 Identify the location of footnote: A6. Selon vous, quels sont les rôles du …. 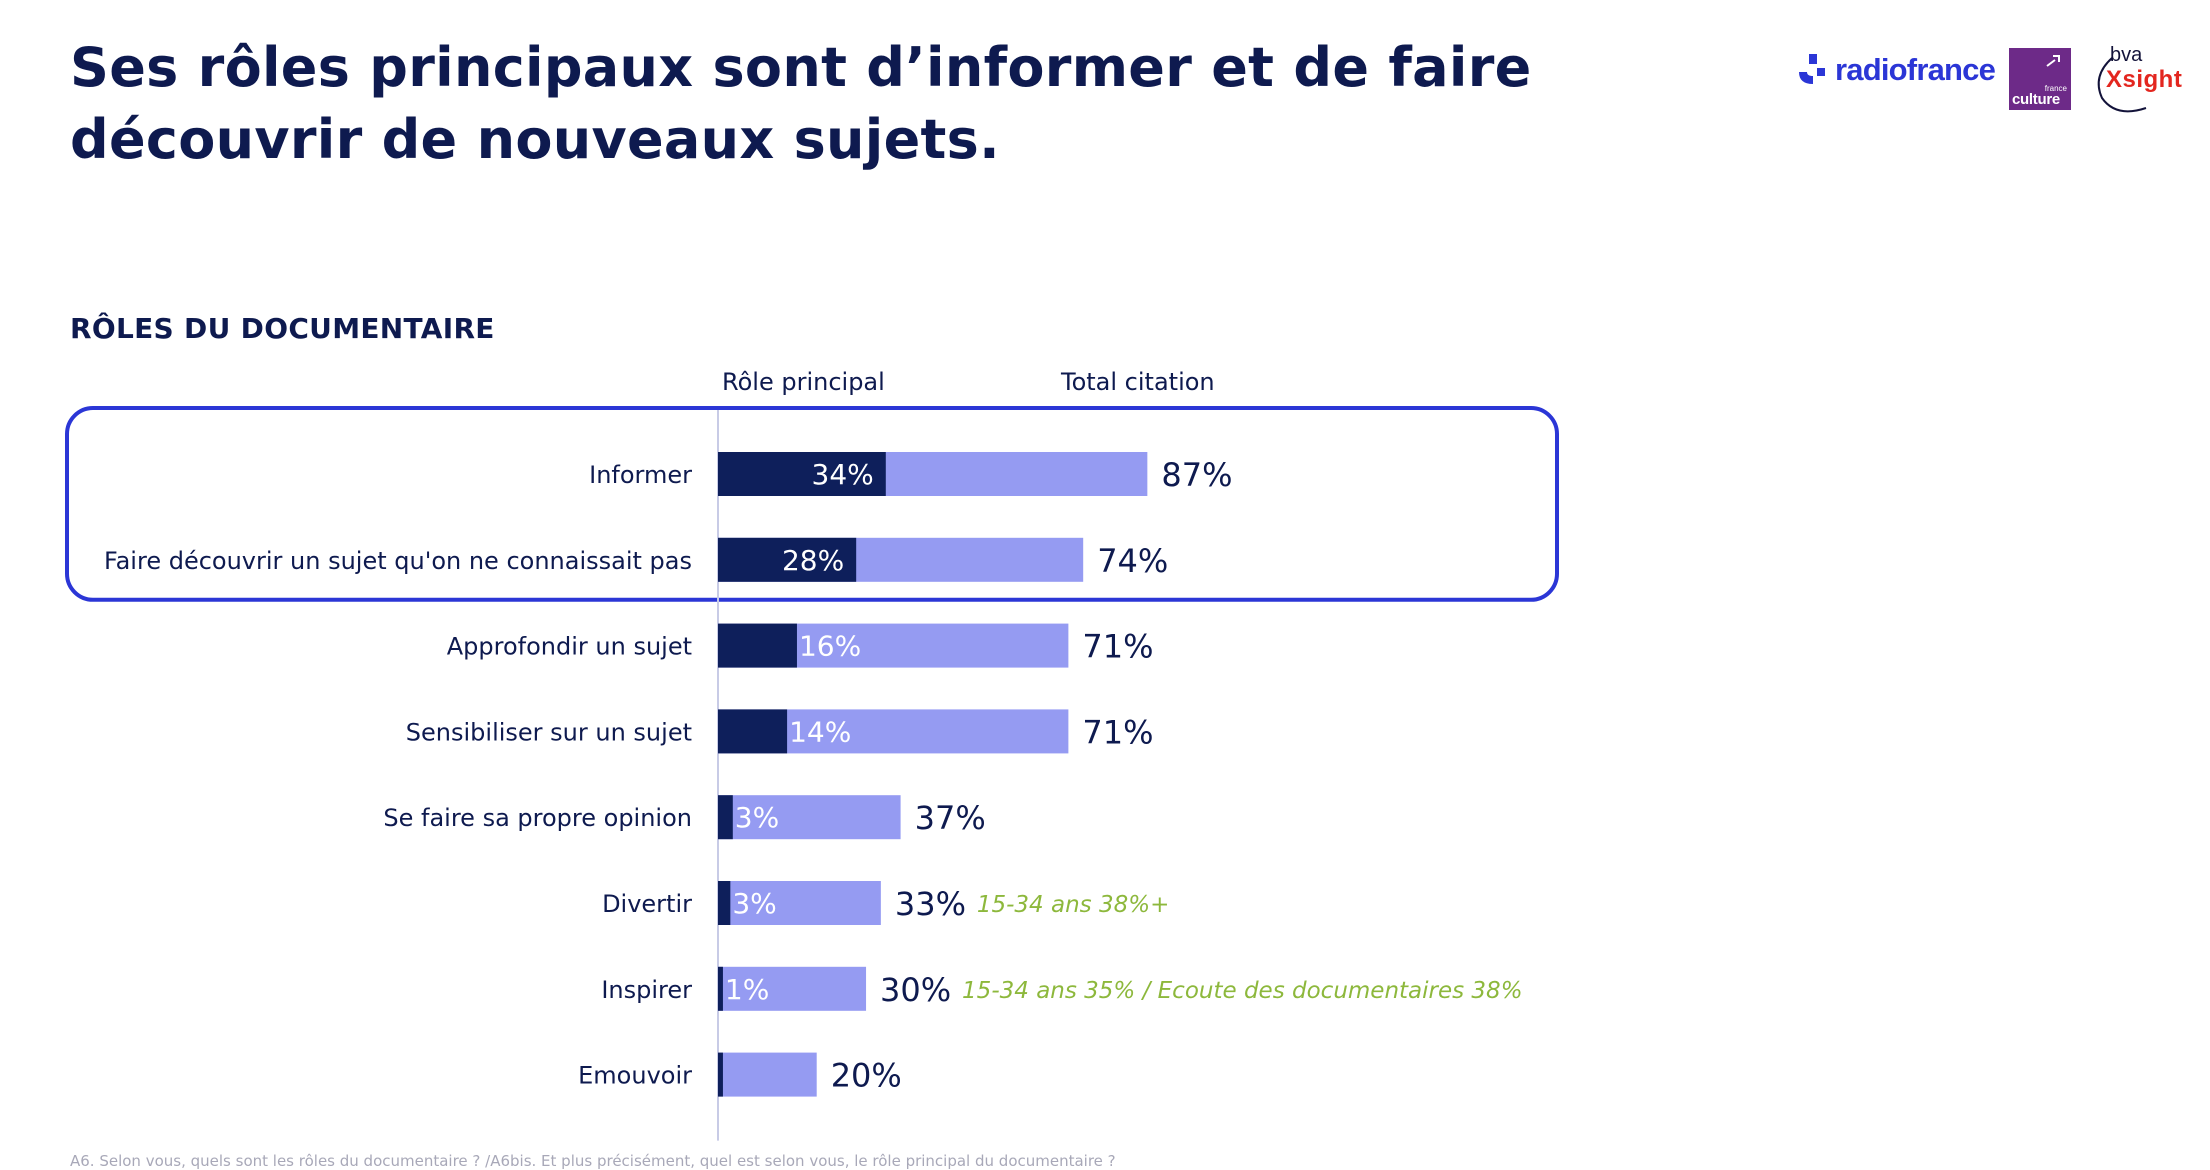
(593, 1161).